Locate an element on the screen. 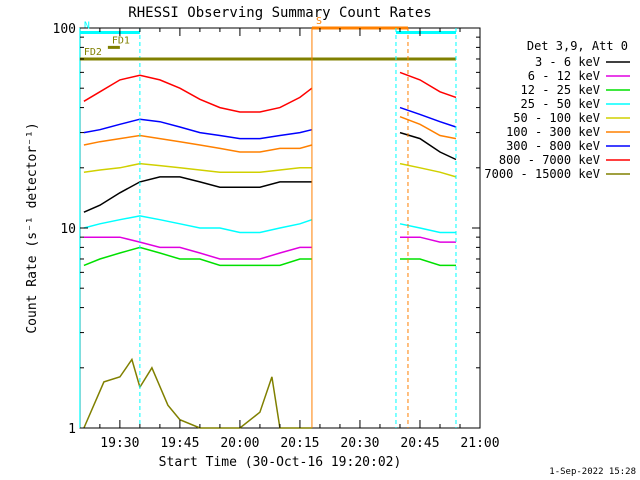 The width and height of the screenshot is (640, 480). legend-label-1: 6 - 12 keV is located at coordinates (564, 76).